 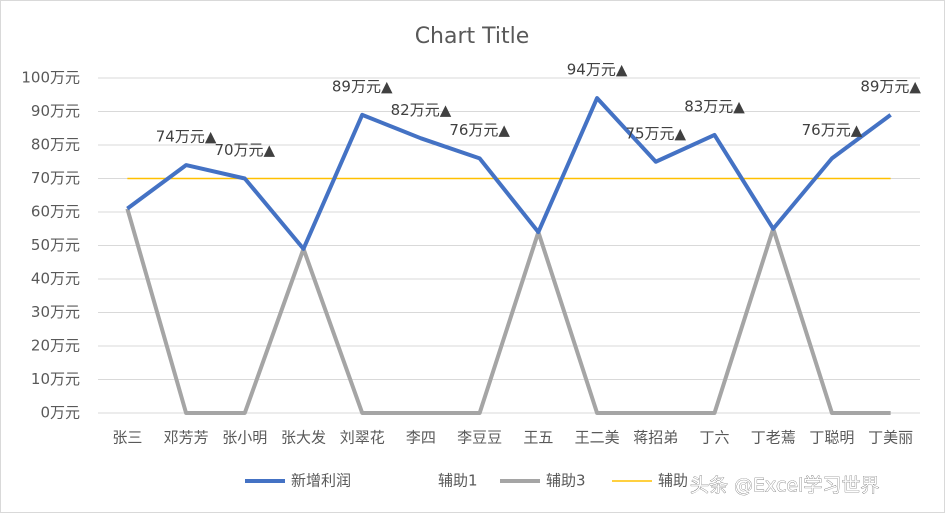 What do you see at coordinates (55, 379) in the screenshot?
I see `y-tick-label: 10万元` at bounding box center [55, 379].